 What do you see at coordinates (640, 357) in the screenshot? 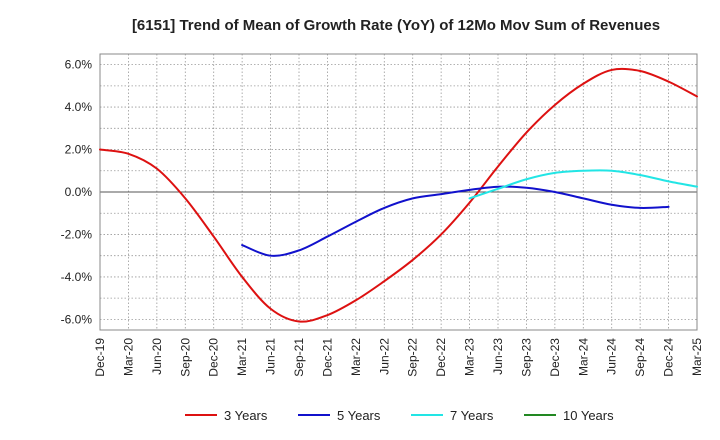
I see `x-tick-label: Sep-24` at bounding box center [640, 357].